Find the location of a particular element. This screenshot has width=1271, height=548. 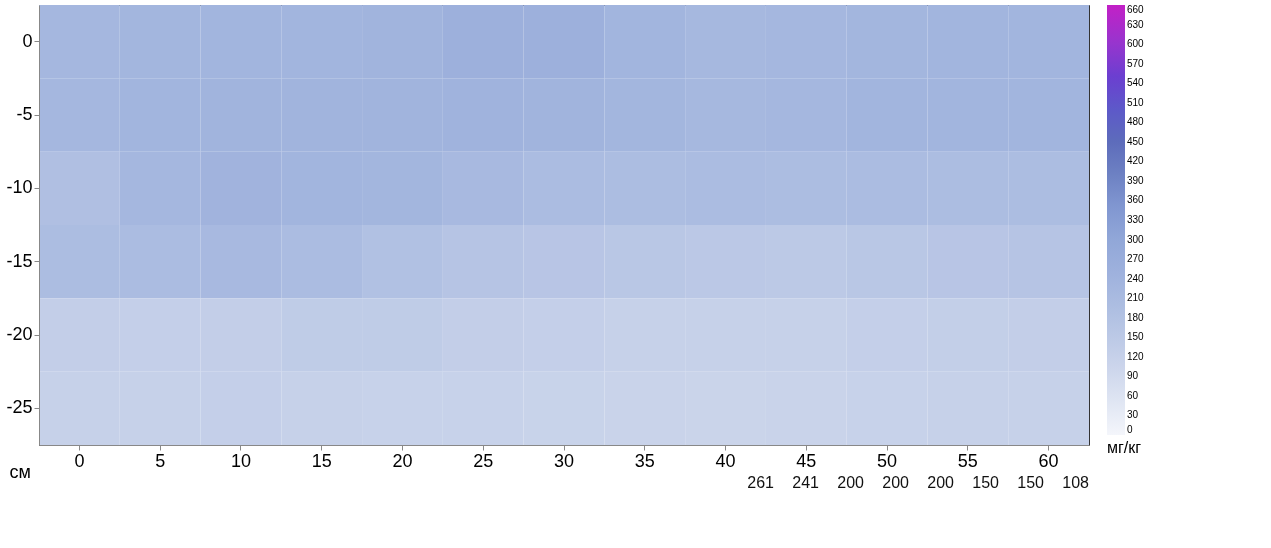

x-tick-label: 25 is located at coordinates (483, 460).